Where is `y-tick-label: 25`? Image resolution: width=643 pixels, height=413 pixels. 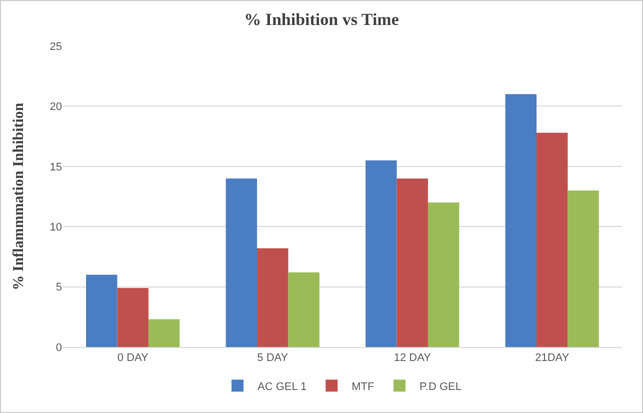
y-tick-label: 25 is located at coordinates (56, 46).